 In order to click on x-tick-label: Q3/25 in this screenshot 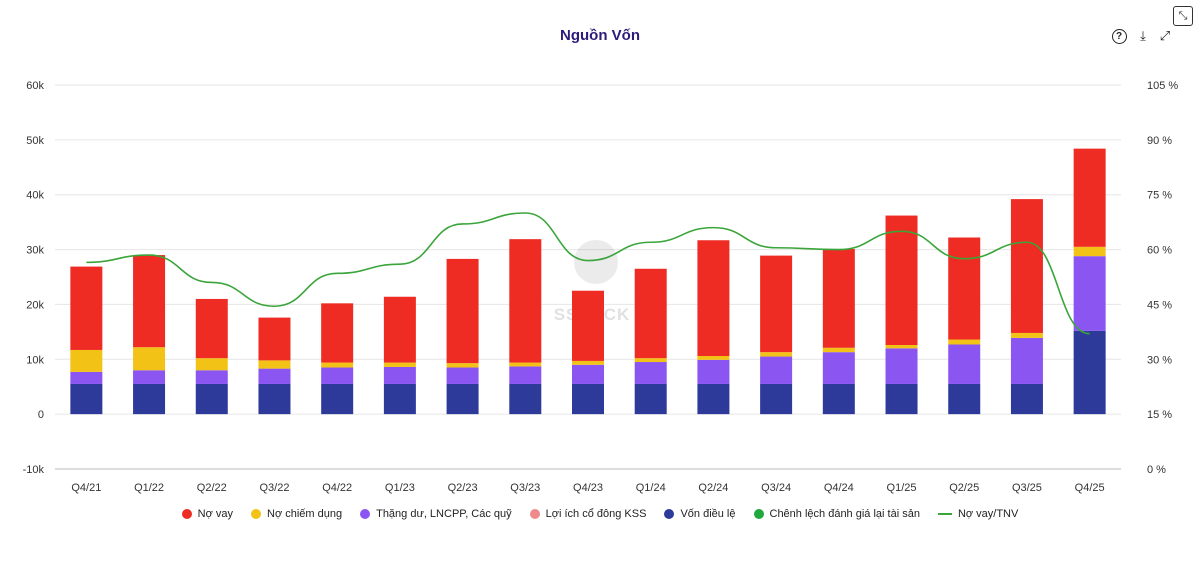, I will do `click(1027, 488)`.